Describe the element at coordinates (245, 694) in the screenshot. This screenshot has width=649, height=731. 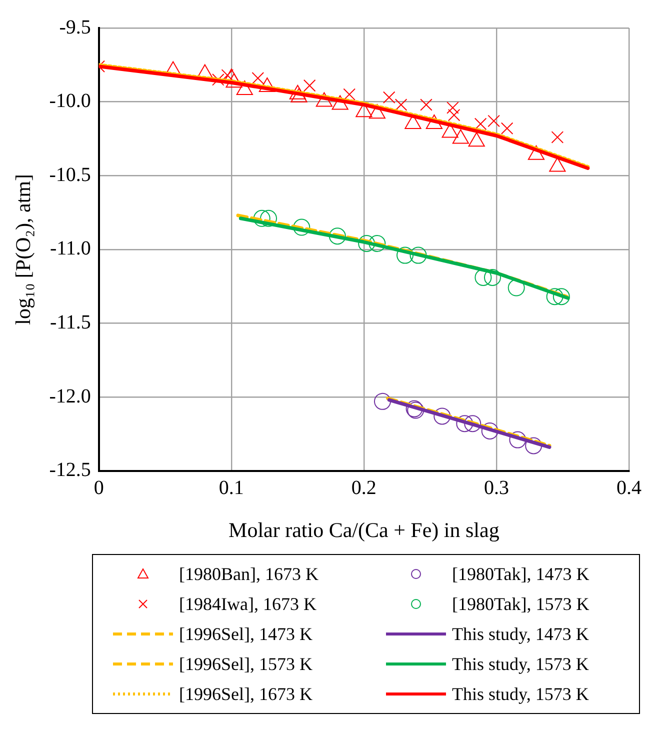
I see `legend-label: [1996Sel], 1673 K` at that location.